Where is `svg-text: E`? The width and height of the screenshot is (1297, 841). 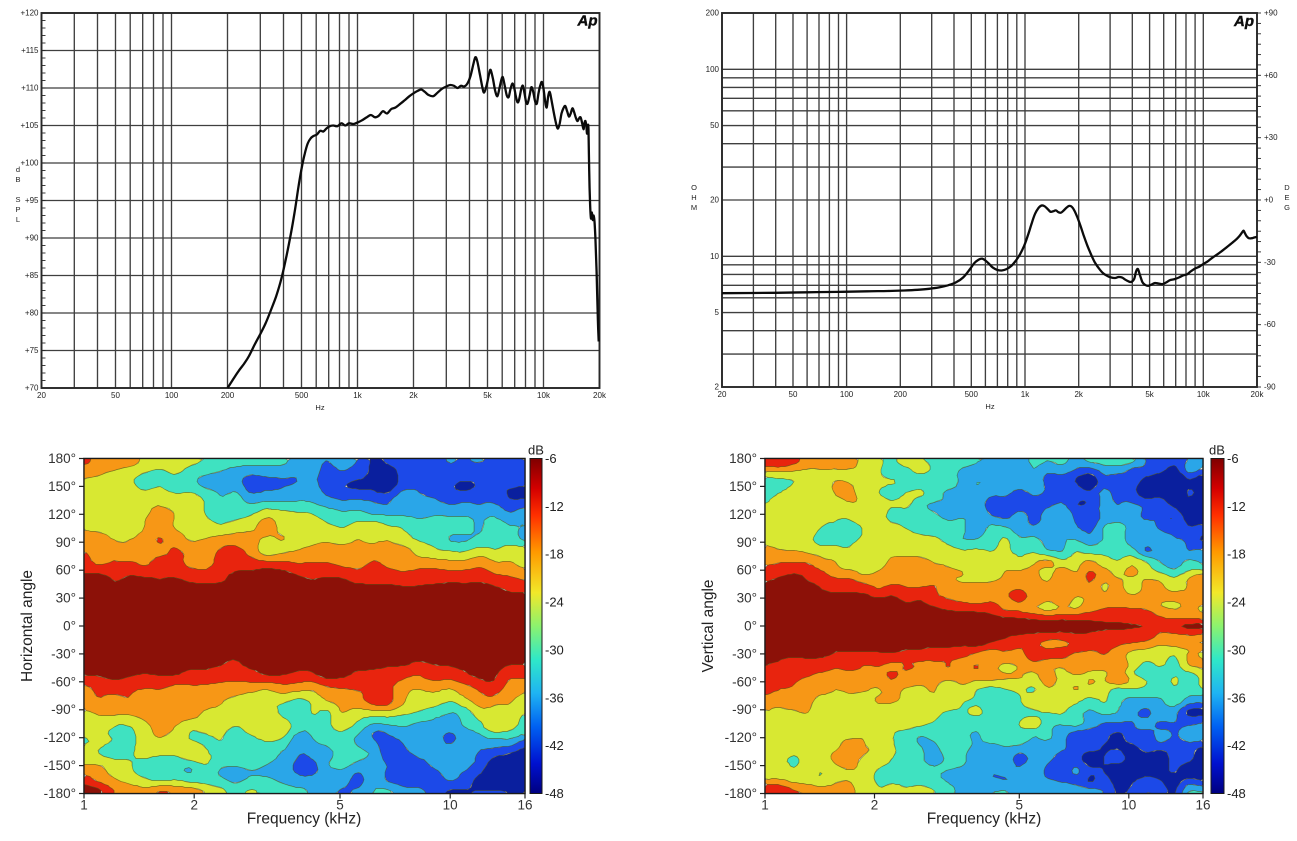 svg-text: E is located at coordinates (1286, 197).